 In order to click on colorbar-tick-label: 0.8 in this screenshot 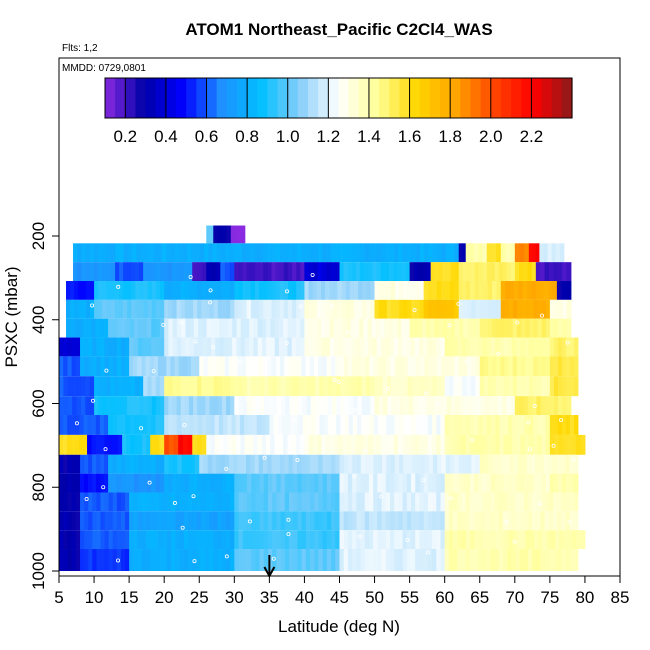, I will do `click(247, 136)`.